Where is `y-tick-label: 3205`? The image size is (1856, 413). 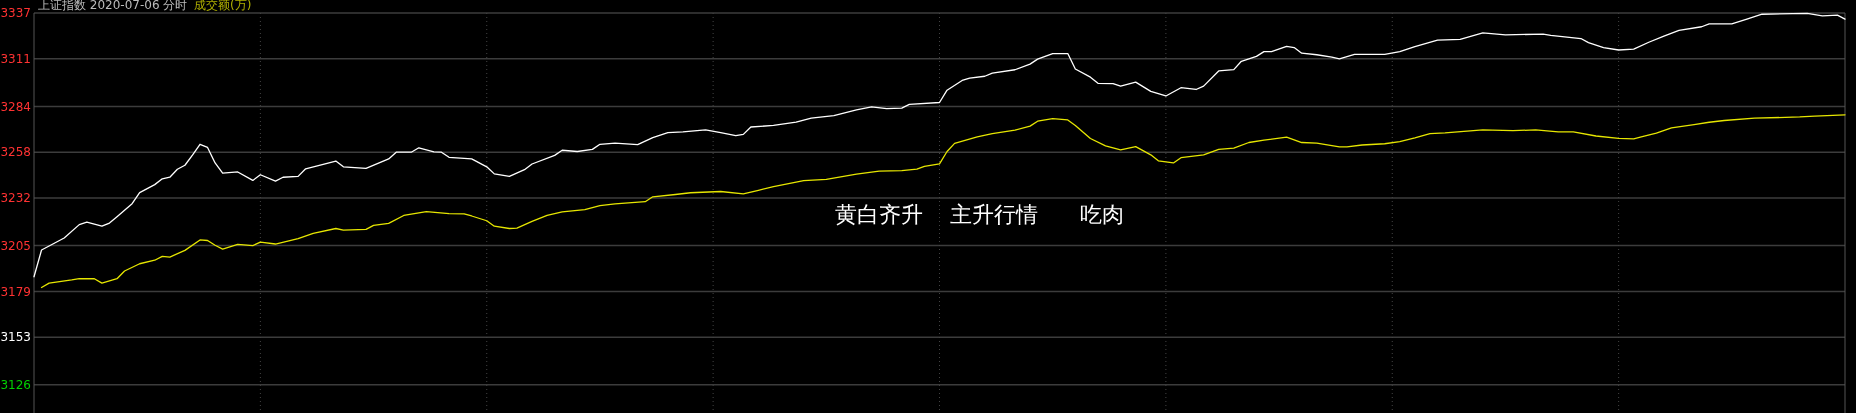 y-tick-label: 3205 is located at coordinates (15, 245).